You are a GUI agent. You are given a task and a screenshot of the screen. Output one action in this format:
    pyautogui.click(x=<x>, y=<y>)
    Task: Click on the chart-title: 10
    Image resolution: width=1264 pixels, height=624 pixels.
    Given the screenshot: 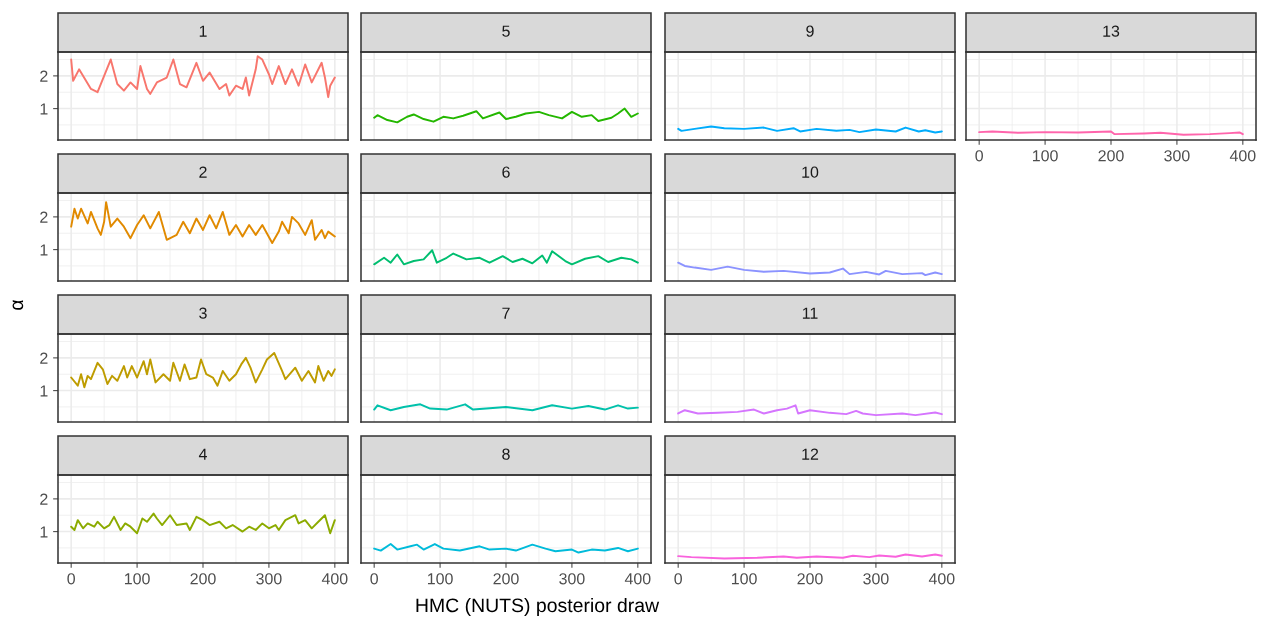 What is the action you would take?
    pyautogui.click(x=810, y=172)
    